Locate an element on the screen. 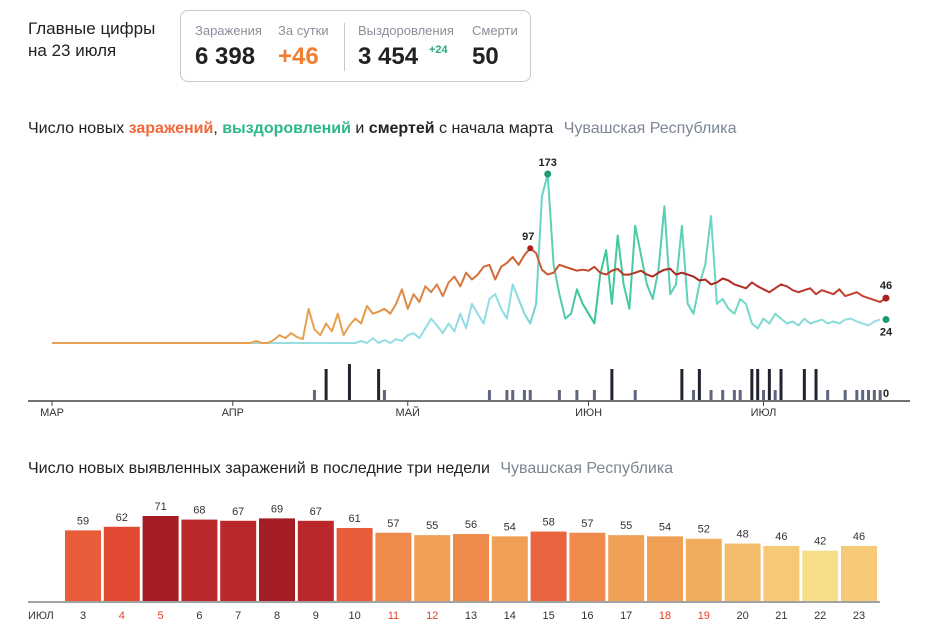 This screenshot has height=640, width=941. chart1-title-infections: заражений is located at coordinates (171, 128).